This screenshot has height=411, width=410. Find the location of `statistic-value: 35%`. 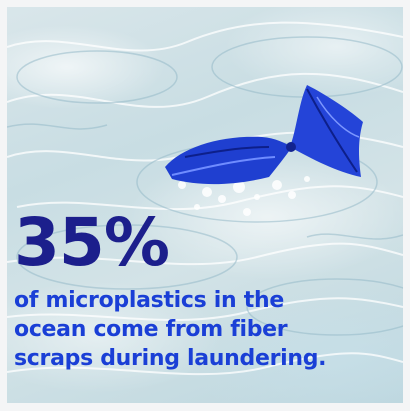

statistic-value: 35% is located at coordinates (92, 242).